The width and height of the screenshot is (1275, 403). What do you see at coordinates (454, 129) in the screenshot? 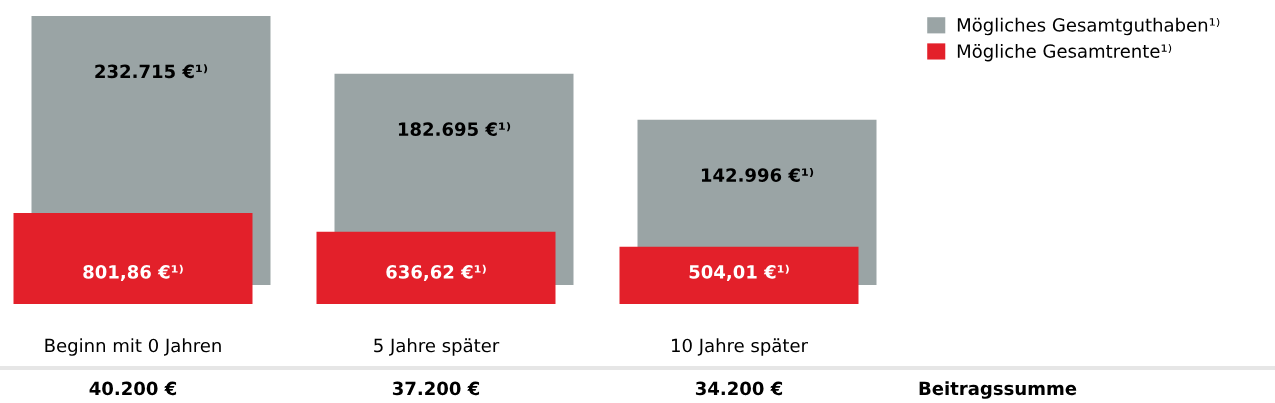
I see `data-label: 182.695 €¹⁾` at bounding box center [454, 129].